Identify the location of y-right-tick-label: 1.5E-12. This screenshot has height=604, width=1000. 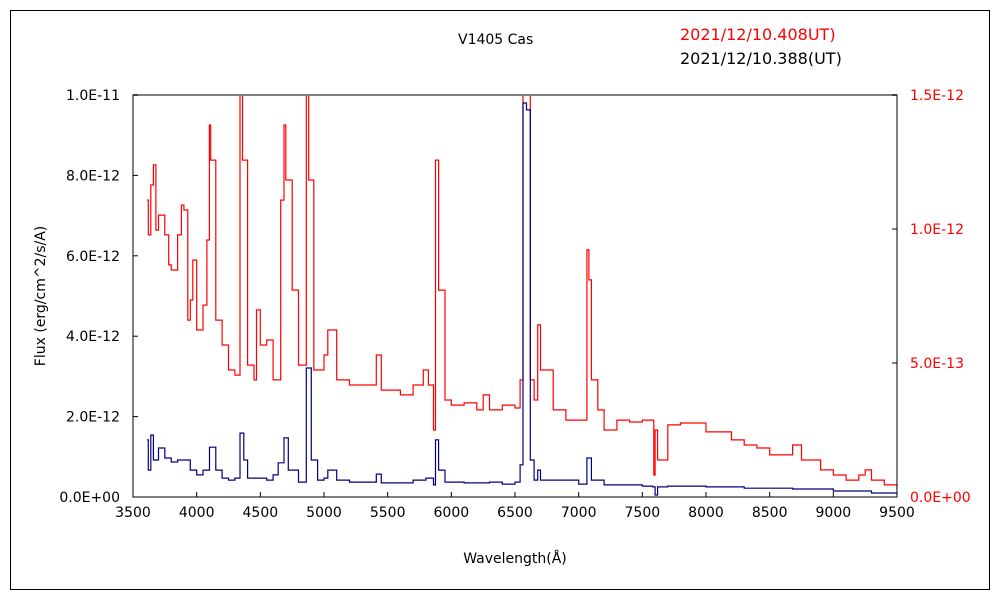
(937, 96).